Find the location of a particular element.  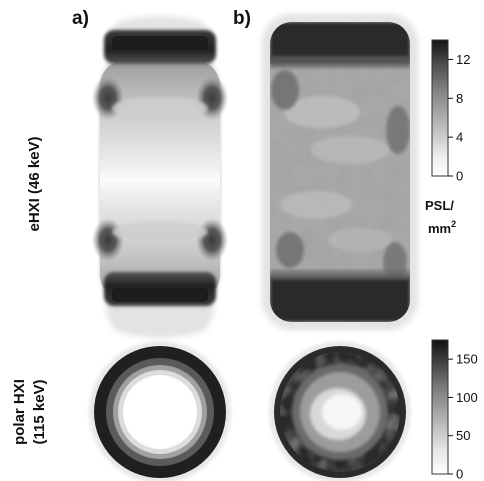

panel-label-a: a) is located at coordinates (80, 18).